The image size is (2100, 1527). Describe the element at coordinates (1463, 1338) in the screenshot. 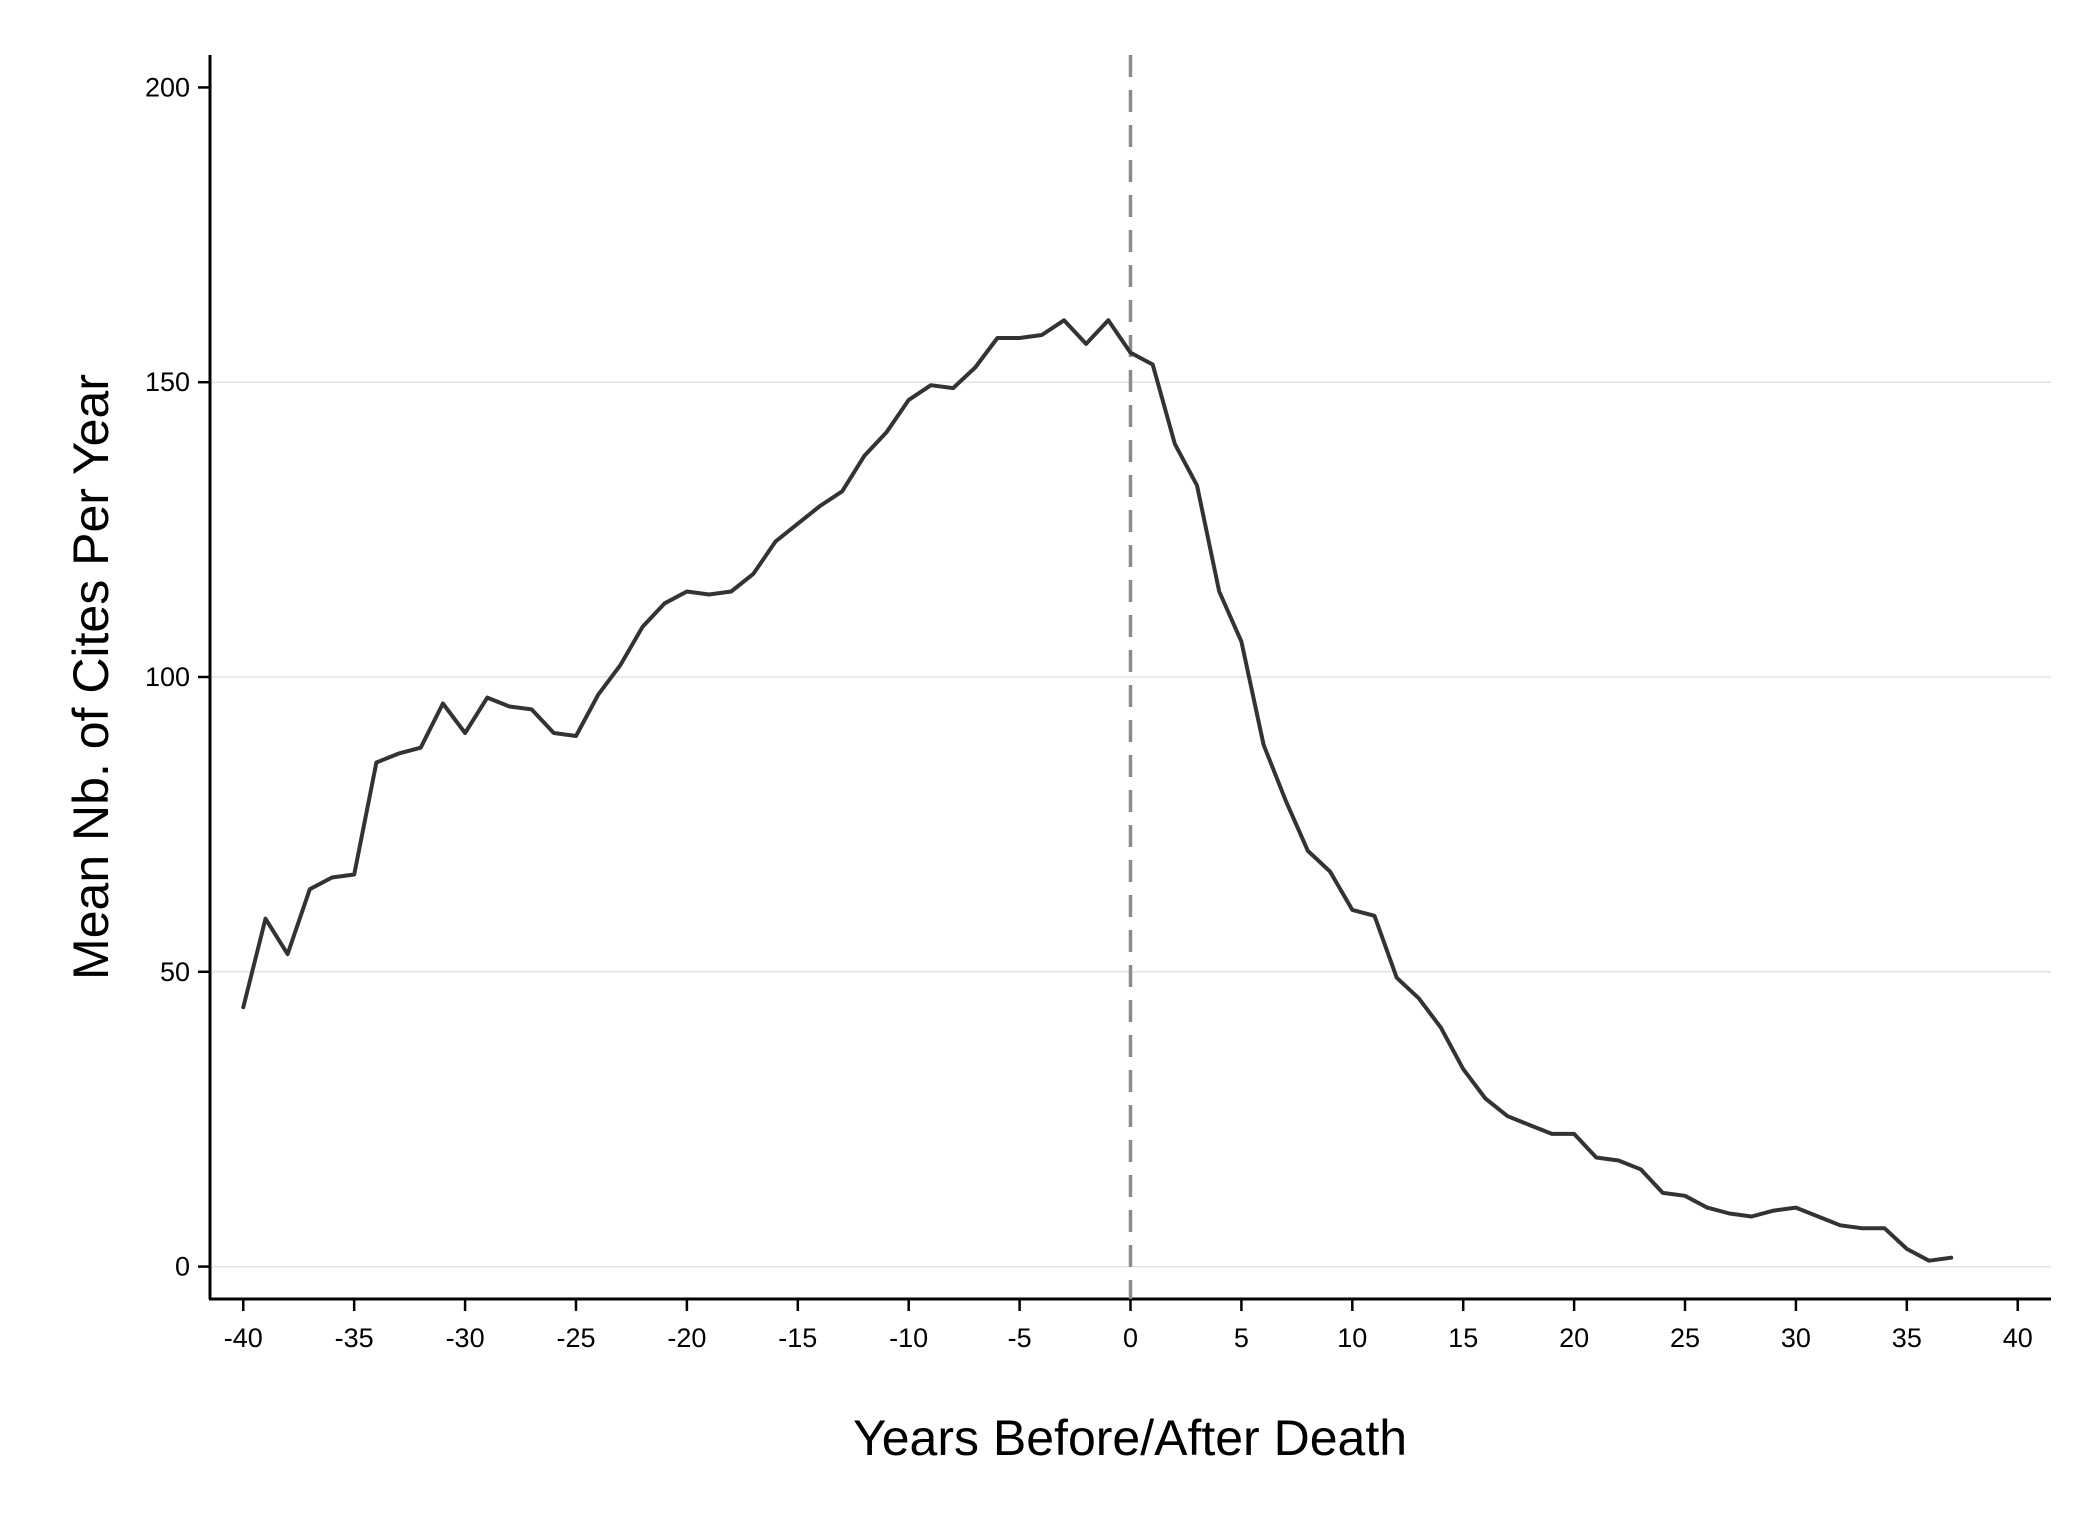

I see `x-tick-label: 15` at that location.